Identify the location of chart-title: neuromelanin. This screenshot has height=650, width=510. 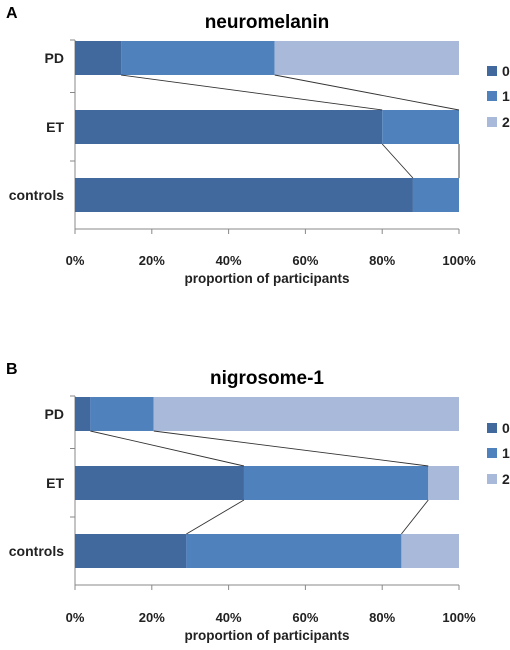
(267, 22).